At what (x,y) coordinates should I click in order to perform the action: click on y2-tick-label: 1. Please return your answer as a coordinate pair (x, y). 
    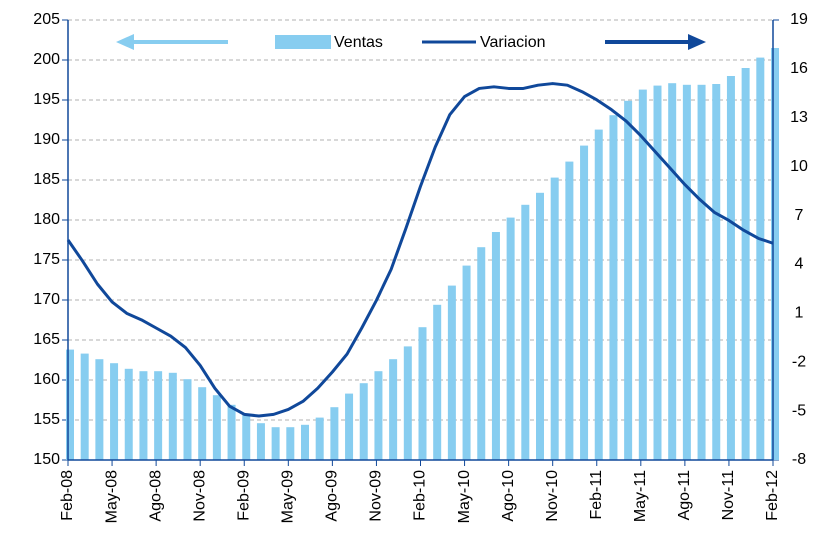
    Looking at the image, I should click on (799, 313).